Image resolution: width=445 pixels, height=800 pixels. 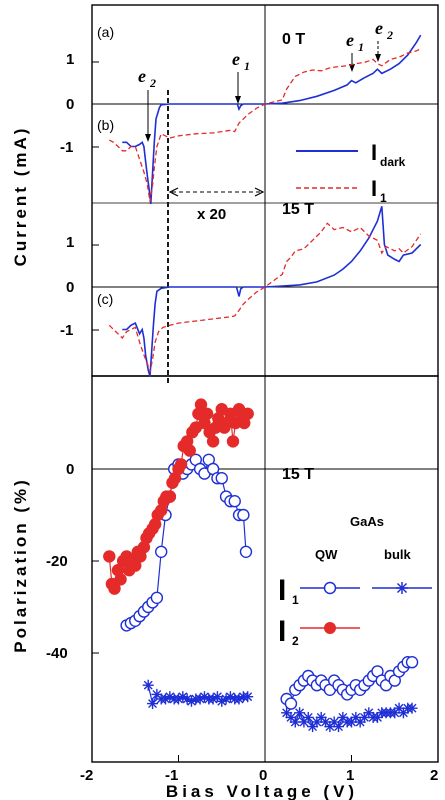 What do you see at coordinates (171, 775) in the screenshot?
I see `xtick-label: -1` at bounding box center [171, 775].